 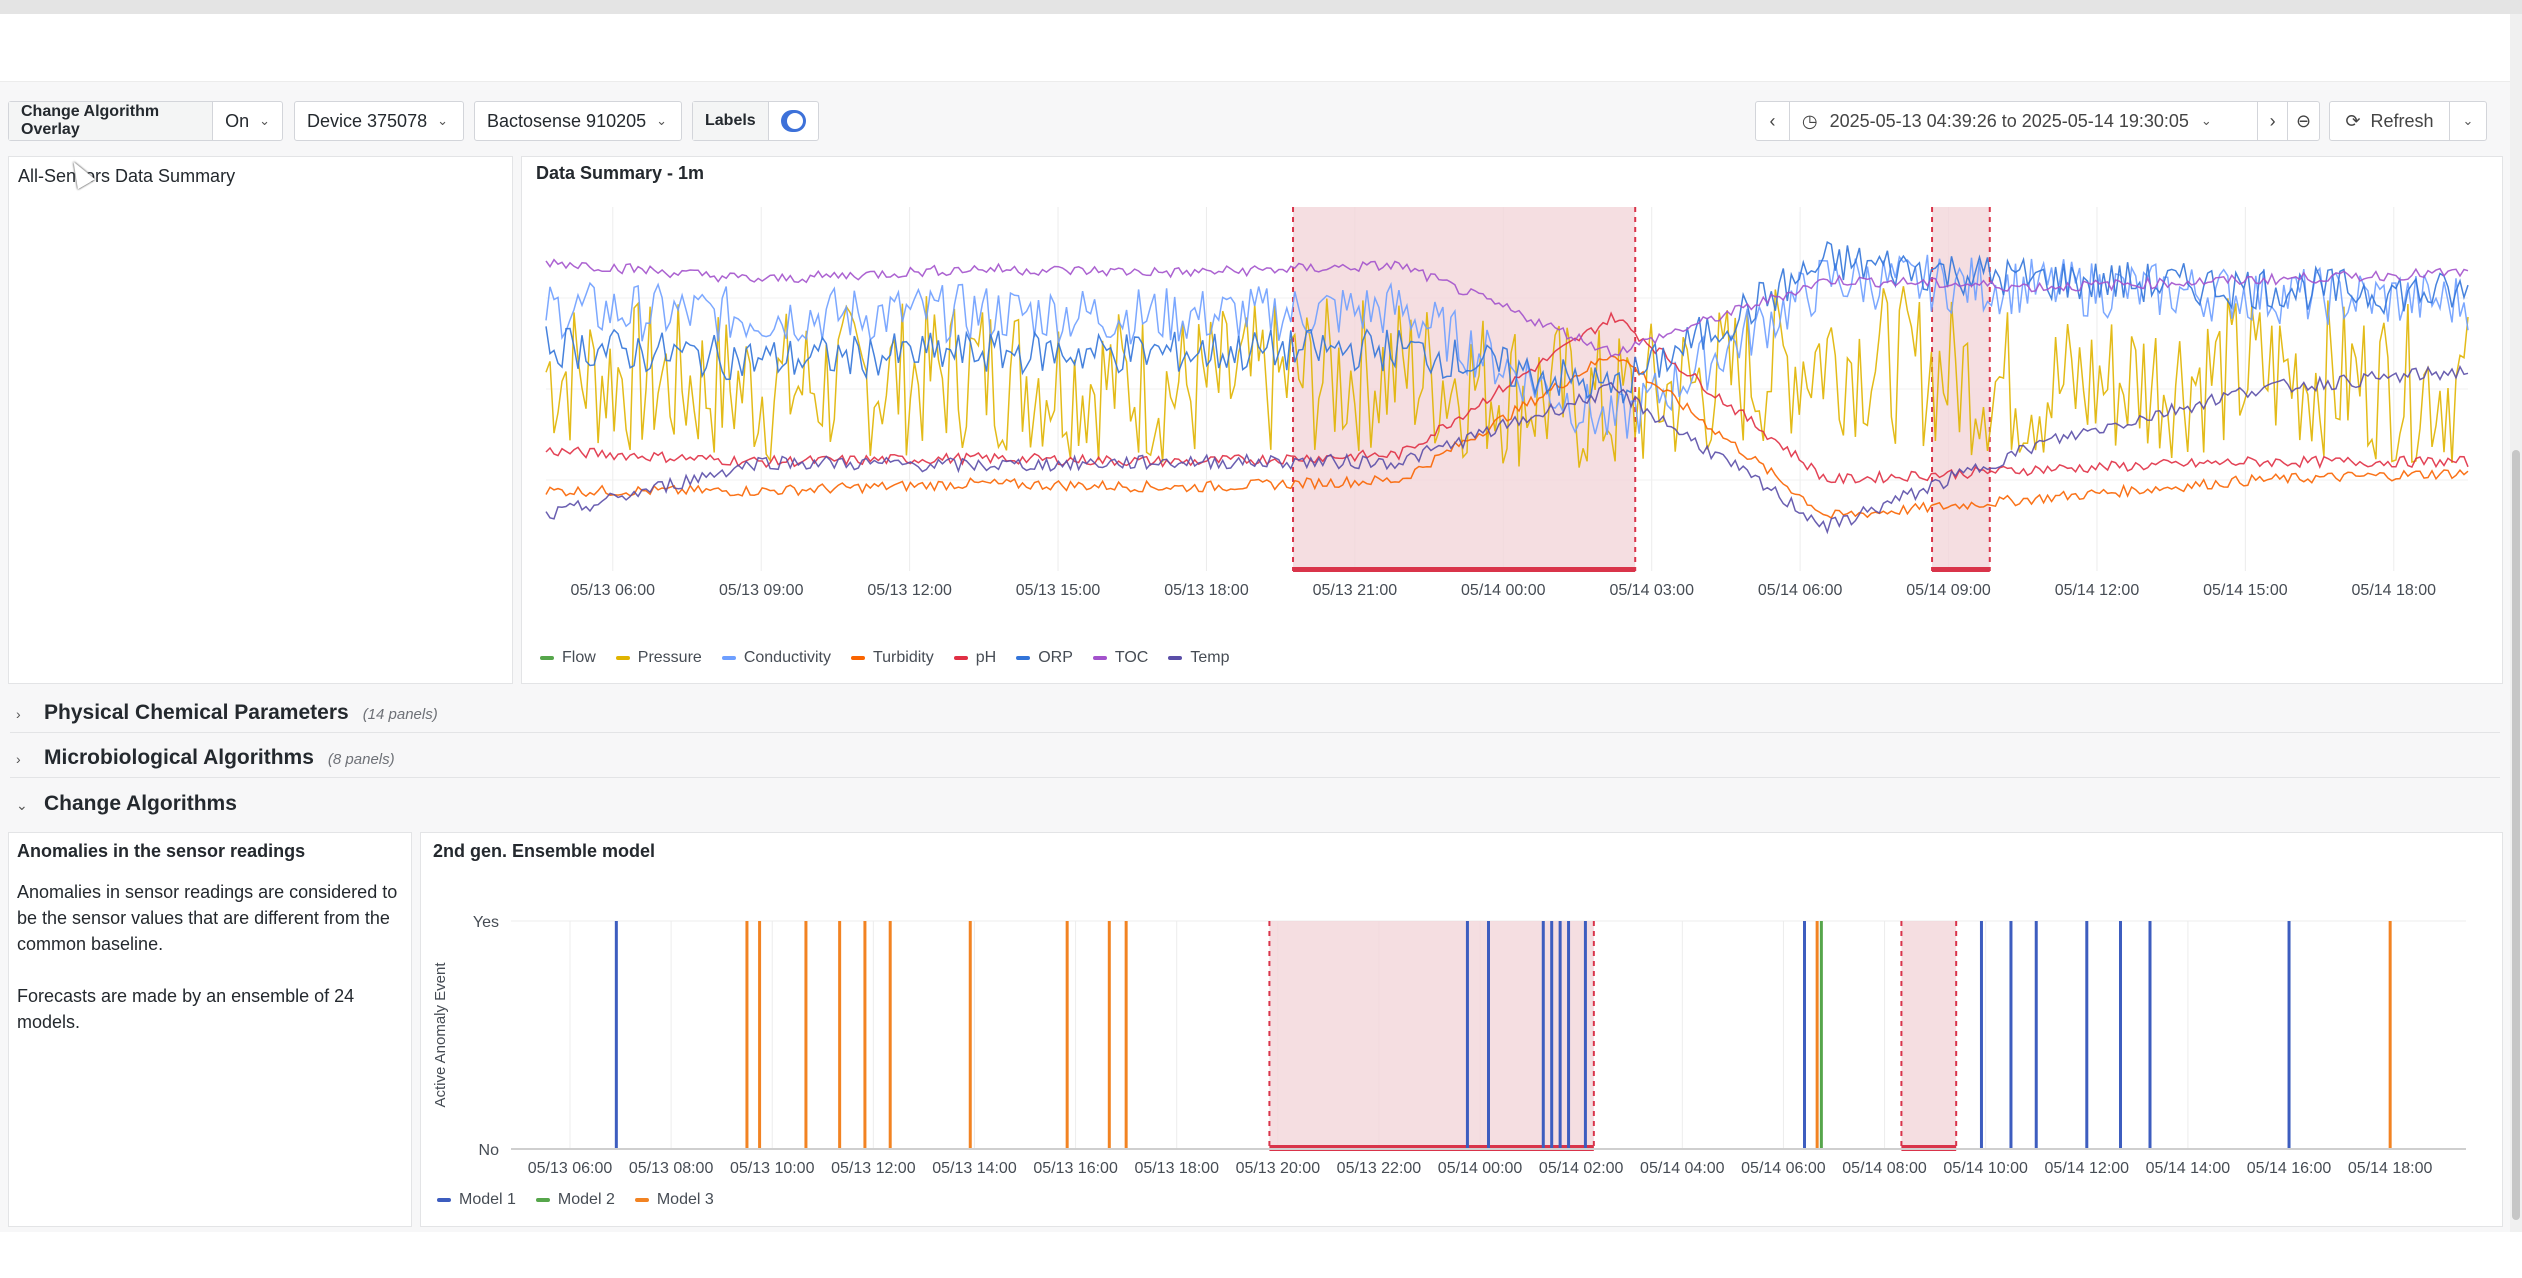 What do you see at coordinates (247, 121) in the screenshot?
I see `overlay-value: On ⌄` at bounding box center [247, 121].